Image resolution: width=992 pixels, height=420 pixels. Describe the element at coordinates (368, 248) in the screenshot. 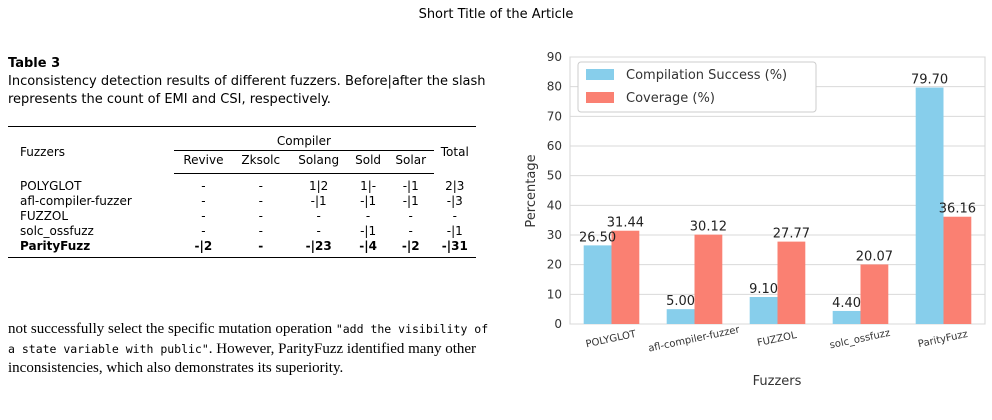

I see `table-cell: -|4` at that location.